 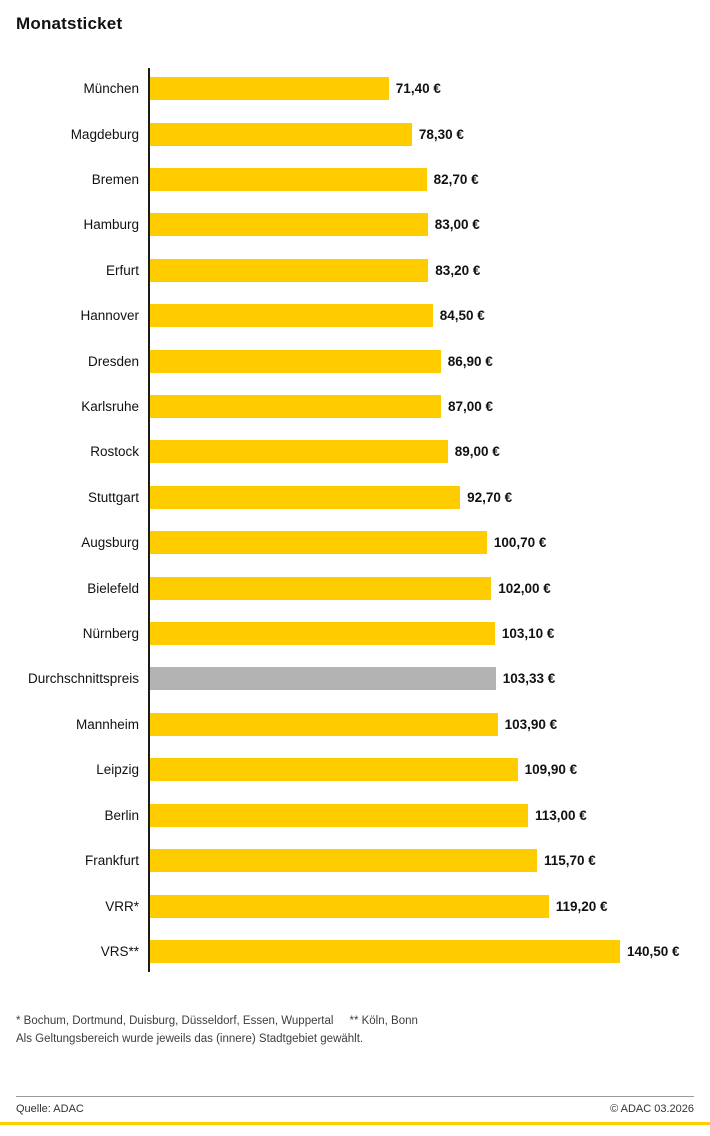 What do you see at coordinates (121, 815) in the screenshot?
I see `category-label: Berlin` at bounding box center [121, 815].